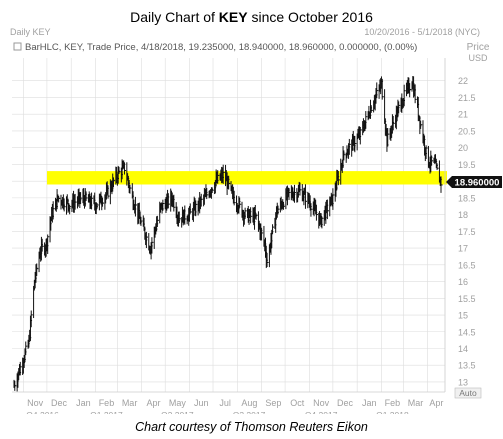  I want to click on y-tick-label: 13.5, so click(467, 366).